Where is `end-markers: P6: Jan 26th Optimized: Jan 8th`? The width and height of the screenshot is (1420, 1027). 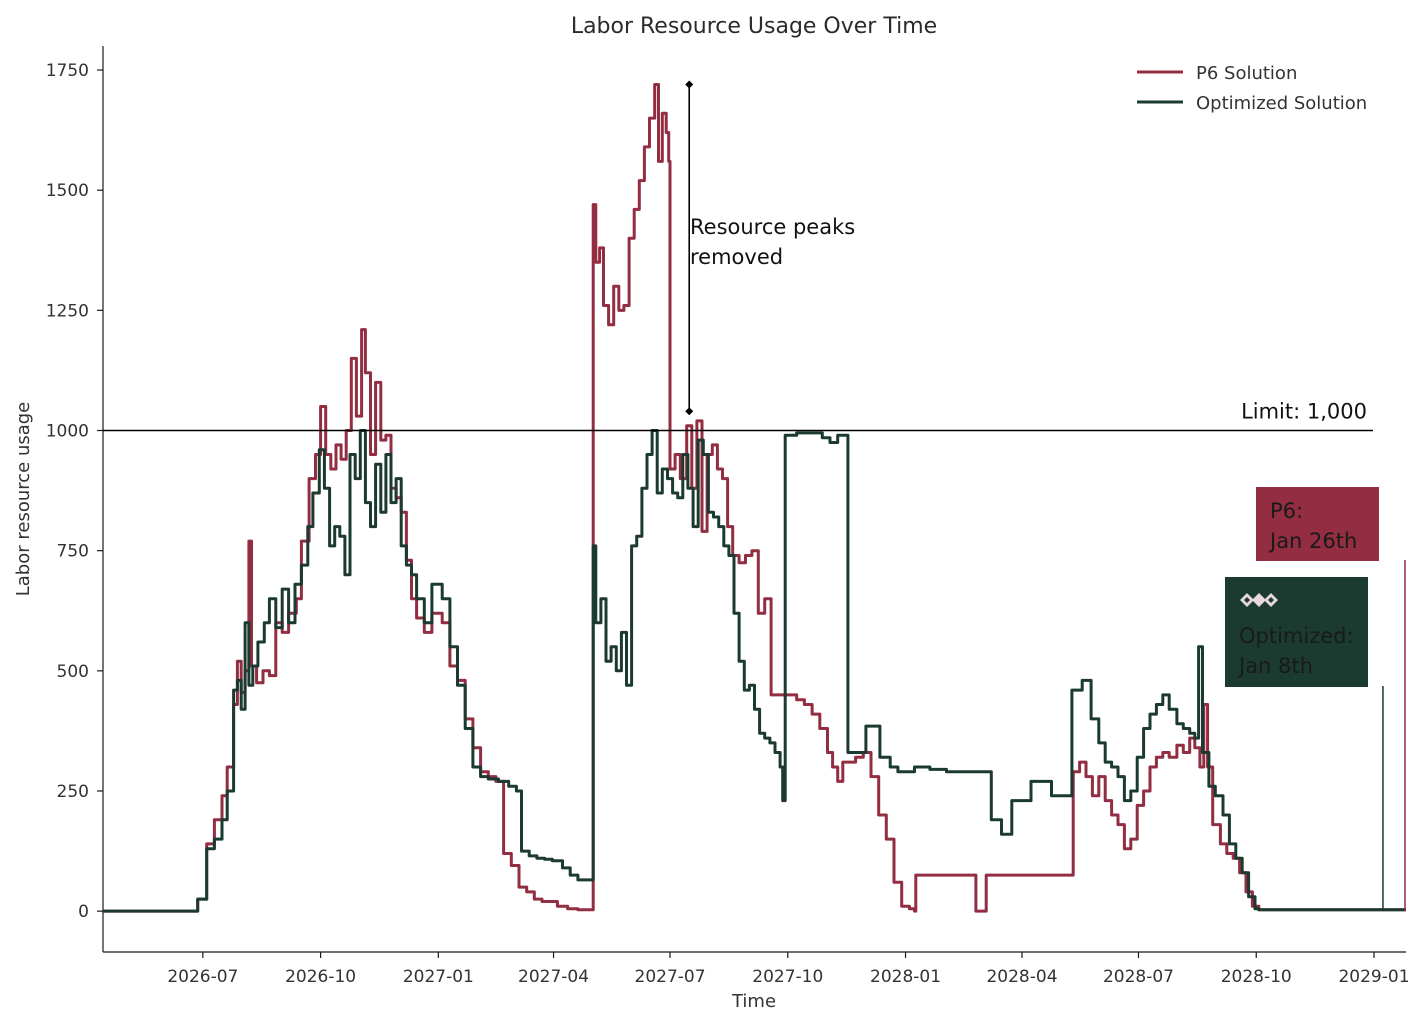
end-markers: P6: Jan 26th Optimized: Jan 8th is located at coordinates (1315, 699).